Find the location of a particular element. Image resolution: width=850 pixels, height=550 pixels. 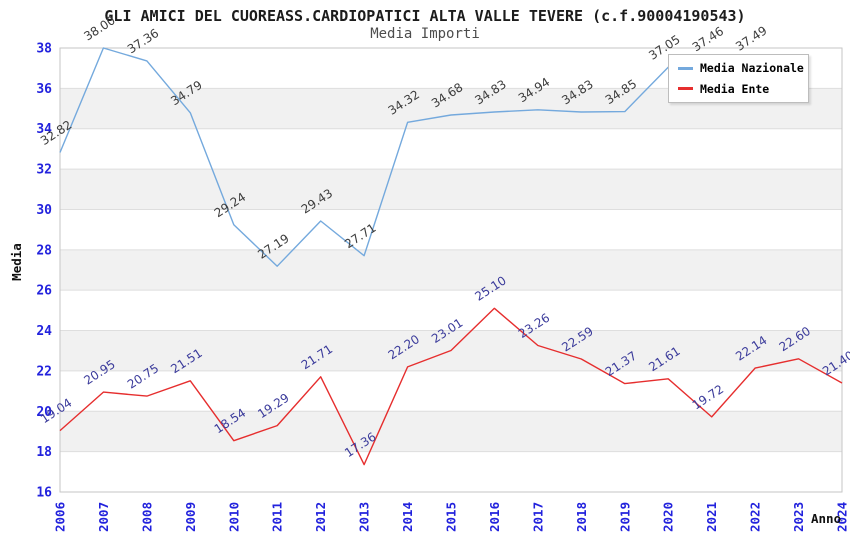

x-tick-label: 2015 is located at coordinates (451, 517).